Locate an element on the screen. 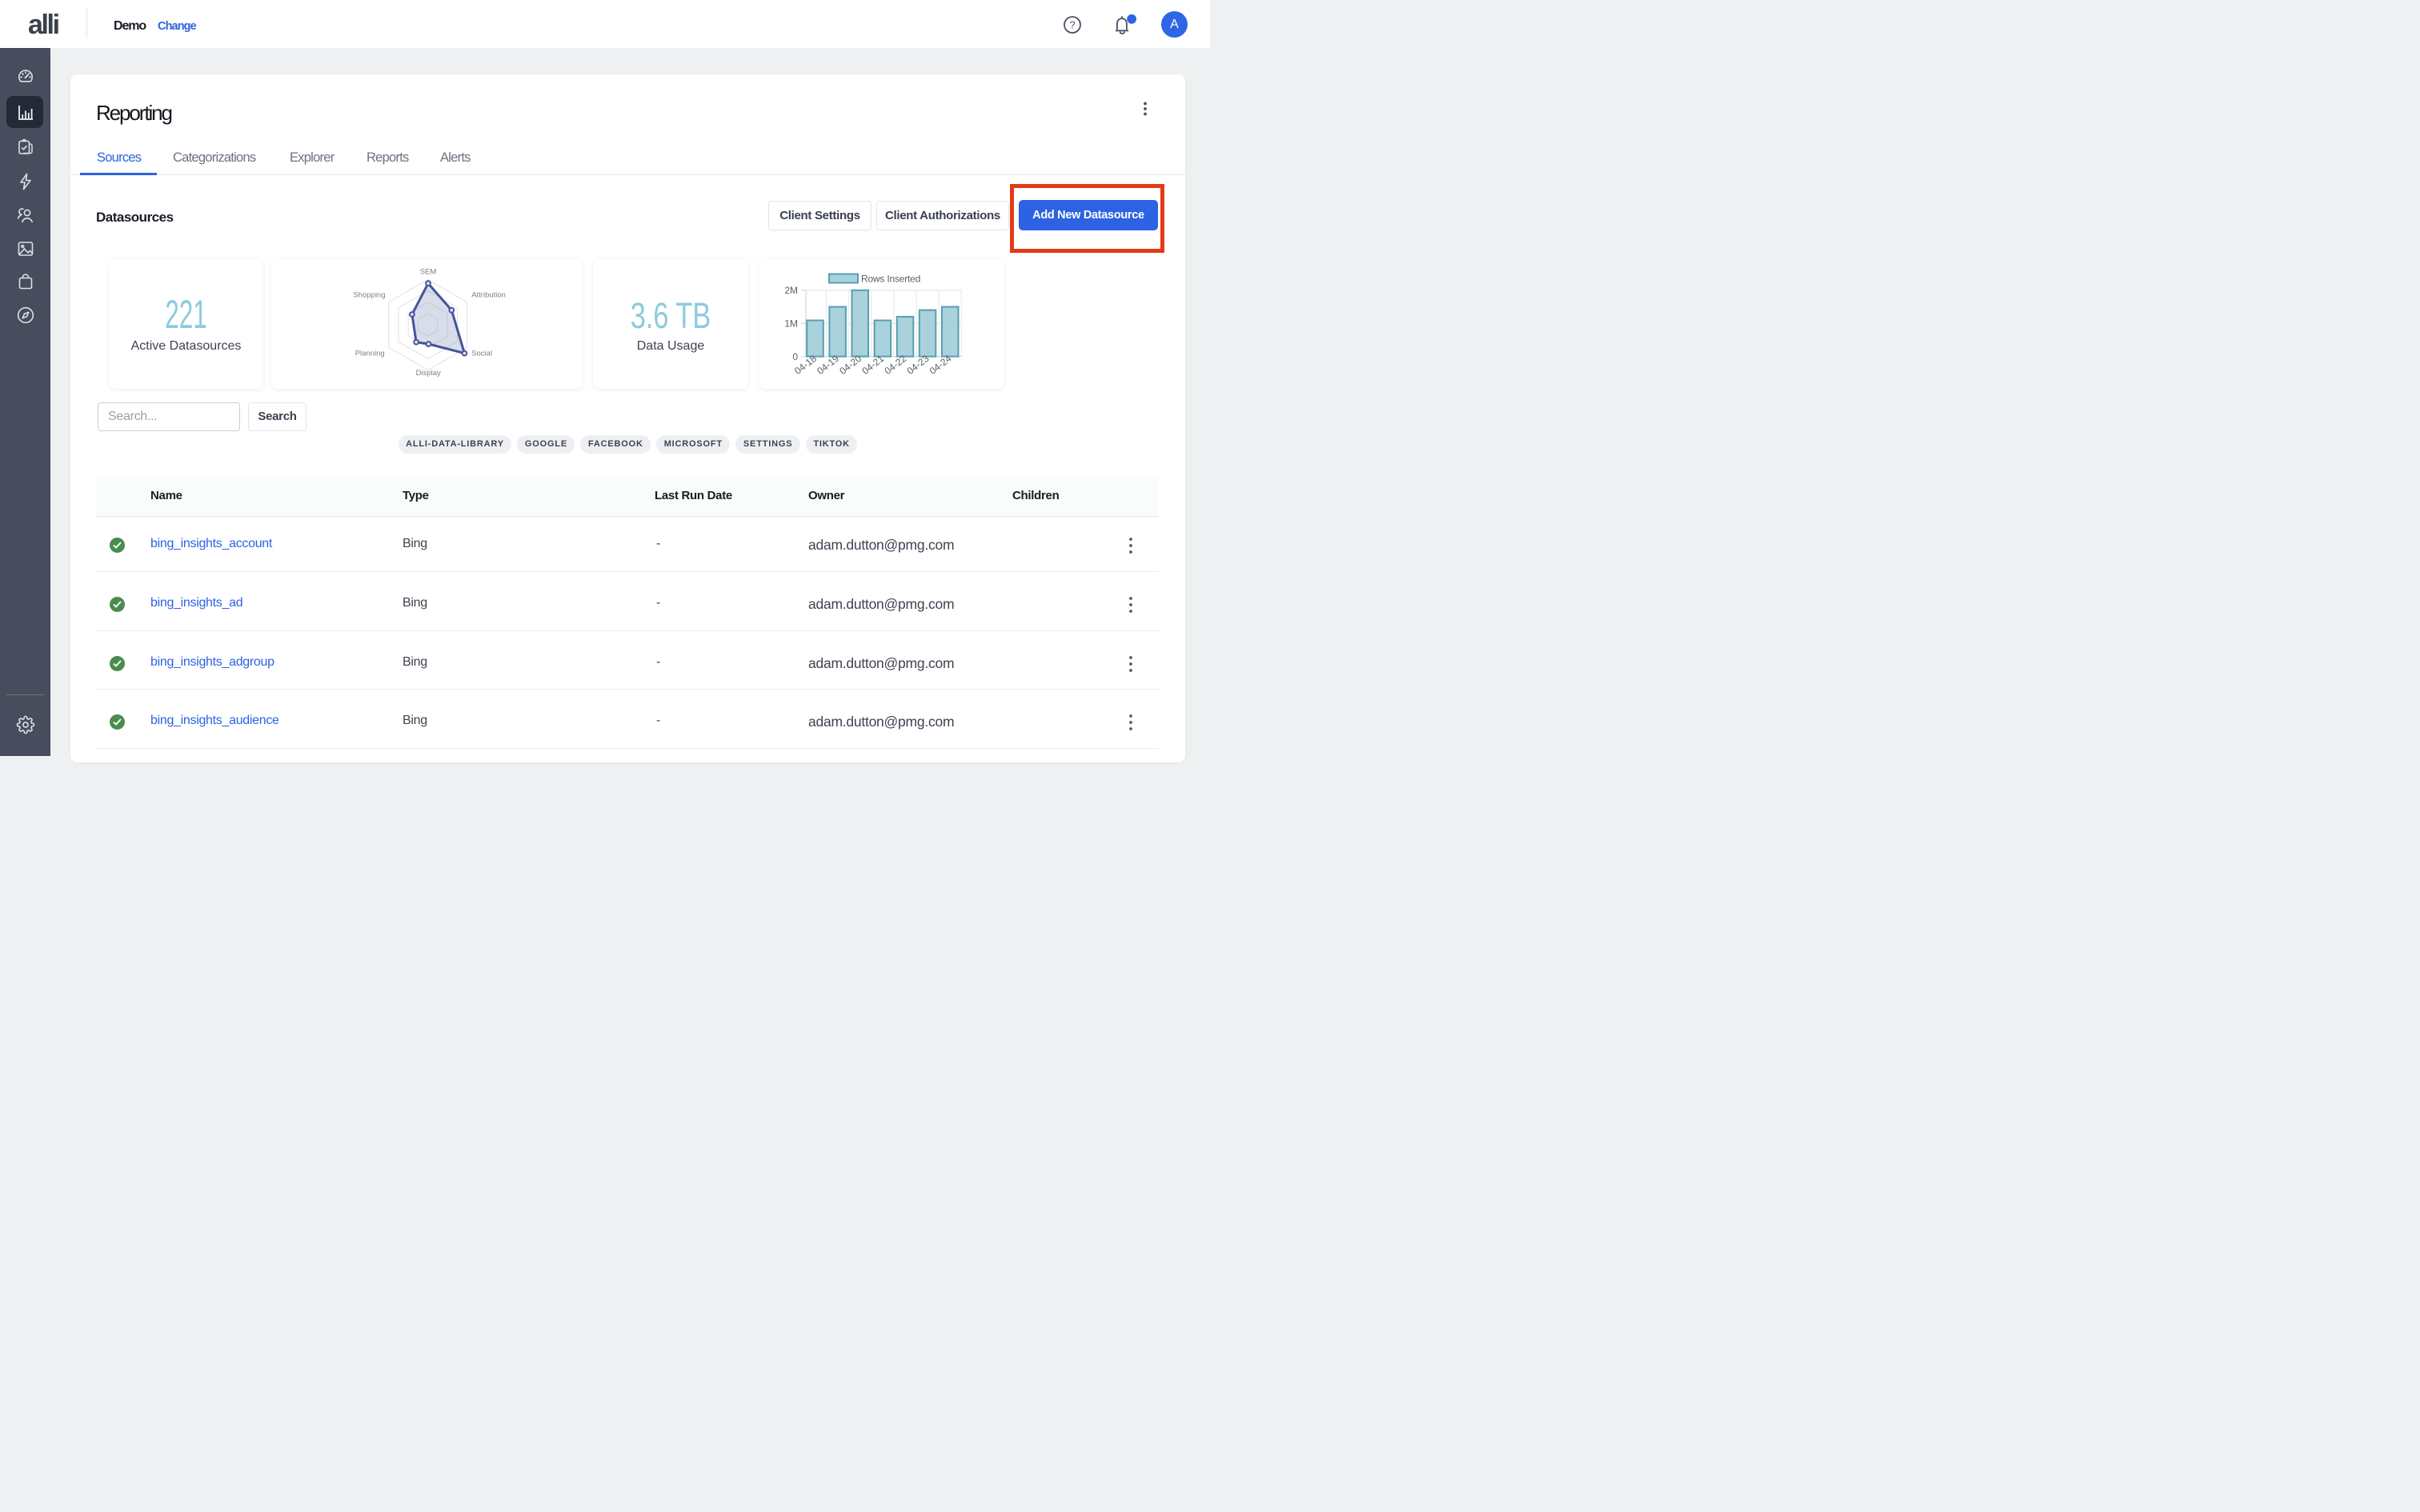 The height and width of the screenshot is (1512, 2420). svg-text: Attribution is located at coordinates (488, 294).